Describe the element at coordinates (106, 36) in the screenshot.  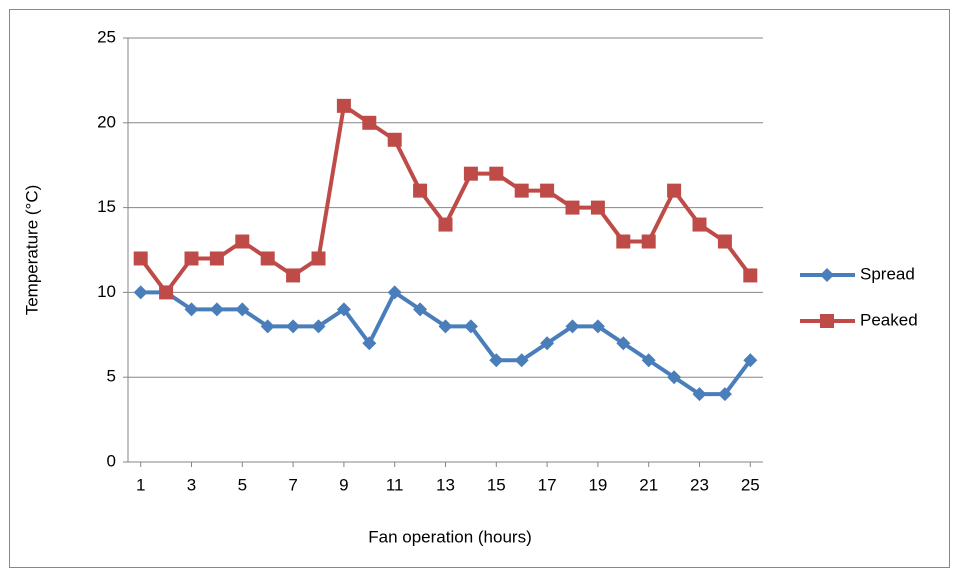
I see `y-tick-label: 25` at that location.